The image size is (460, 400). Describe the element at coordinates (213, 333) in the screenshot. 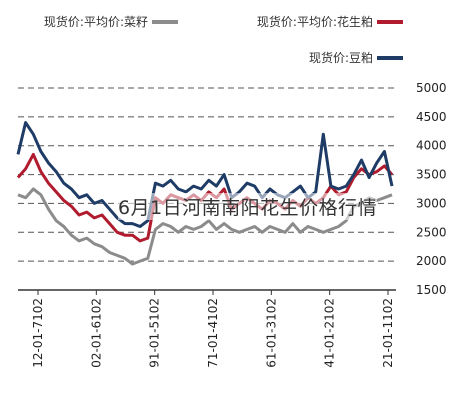

I see `x-tick-label: 71-01-4102` at that location.